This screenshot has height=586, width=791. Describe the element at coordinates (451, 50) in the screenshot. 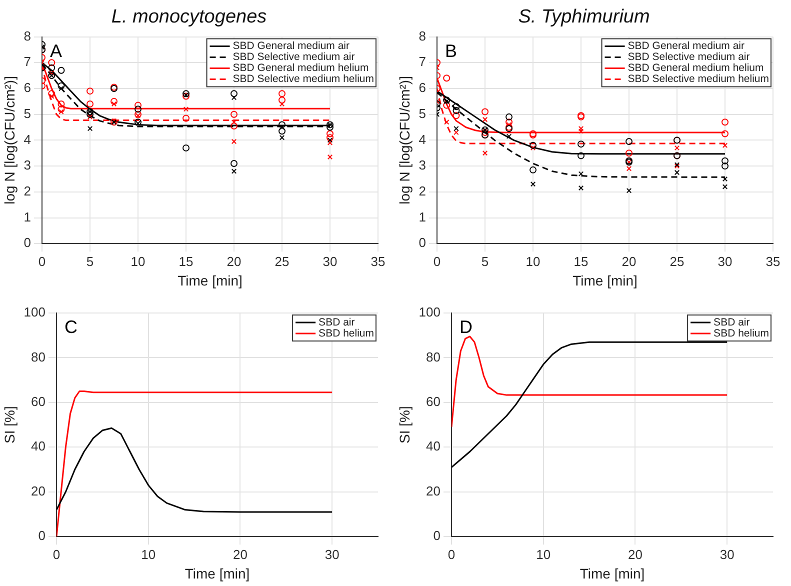

I see `annotation: B` at that location.